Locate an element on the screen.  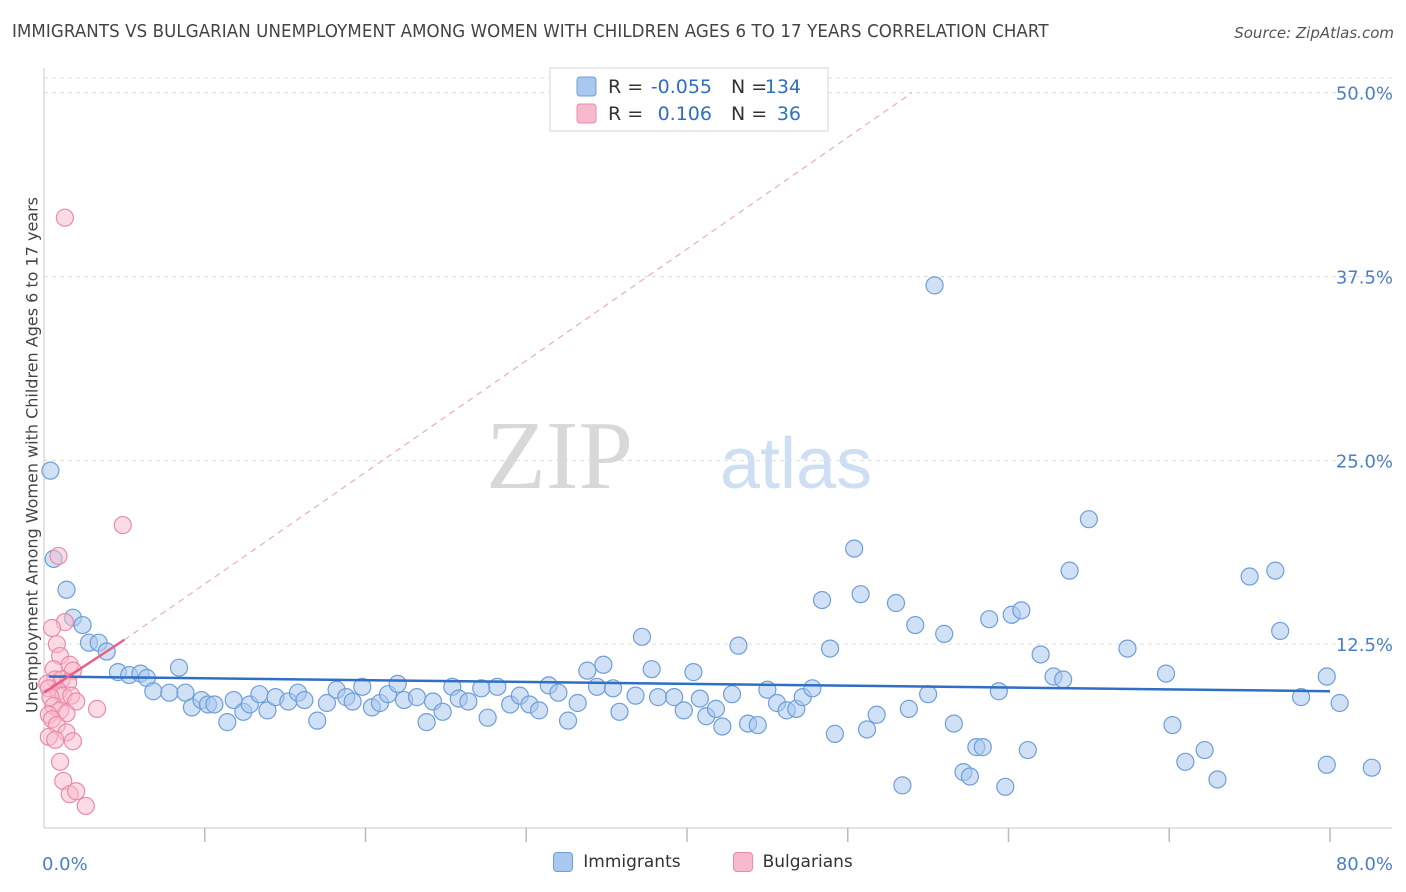
x-tick-label: 0.0% is located at coordinates (65, 864).